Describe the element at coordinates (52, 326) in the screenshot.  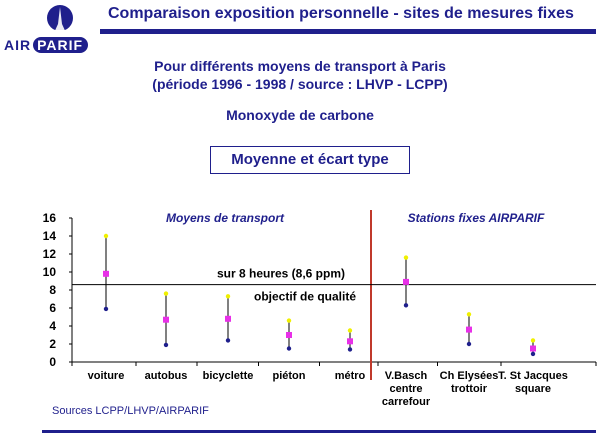
I see `y-tick-label: 4` at that location.